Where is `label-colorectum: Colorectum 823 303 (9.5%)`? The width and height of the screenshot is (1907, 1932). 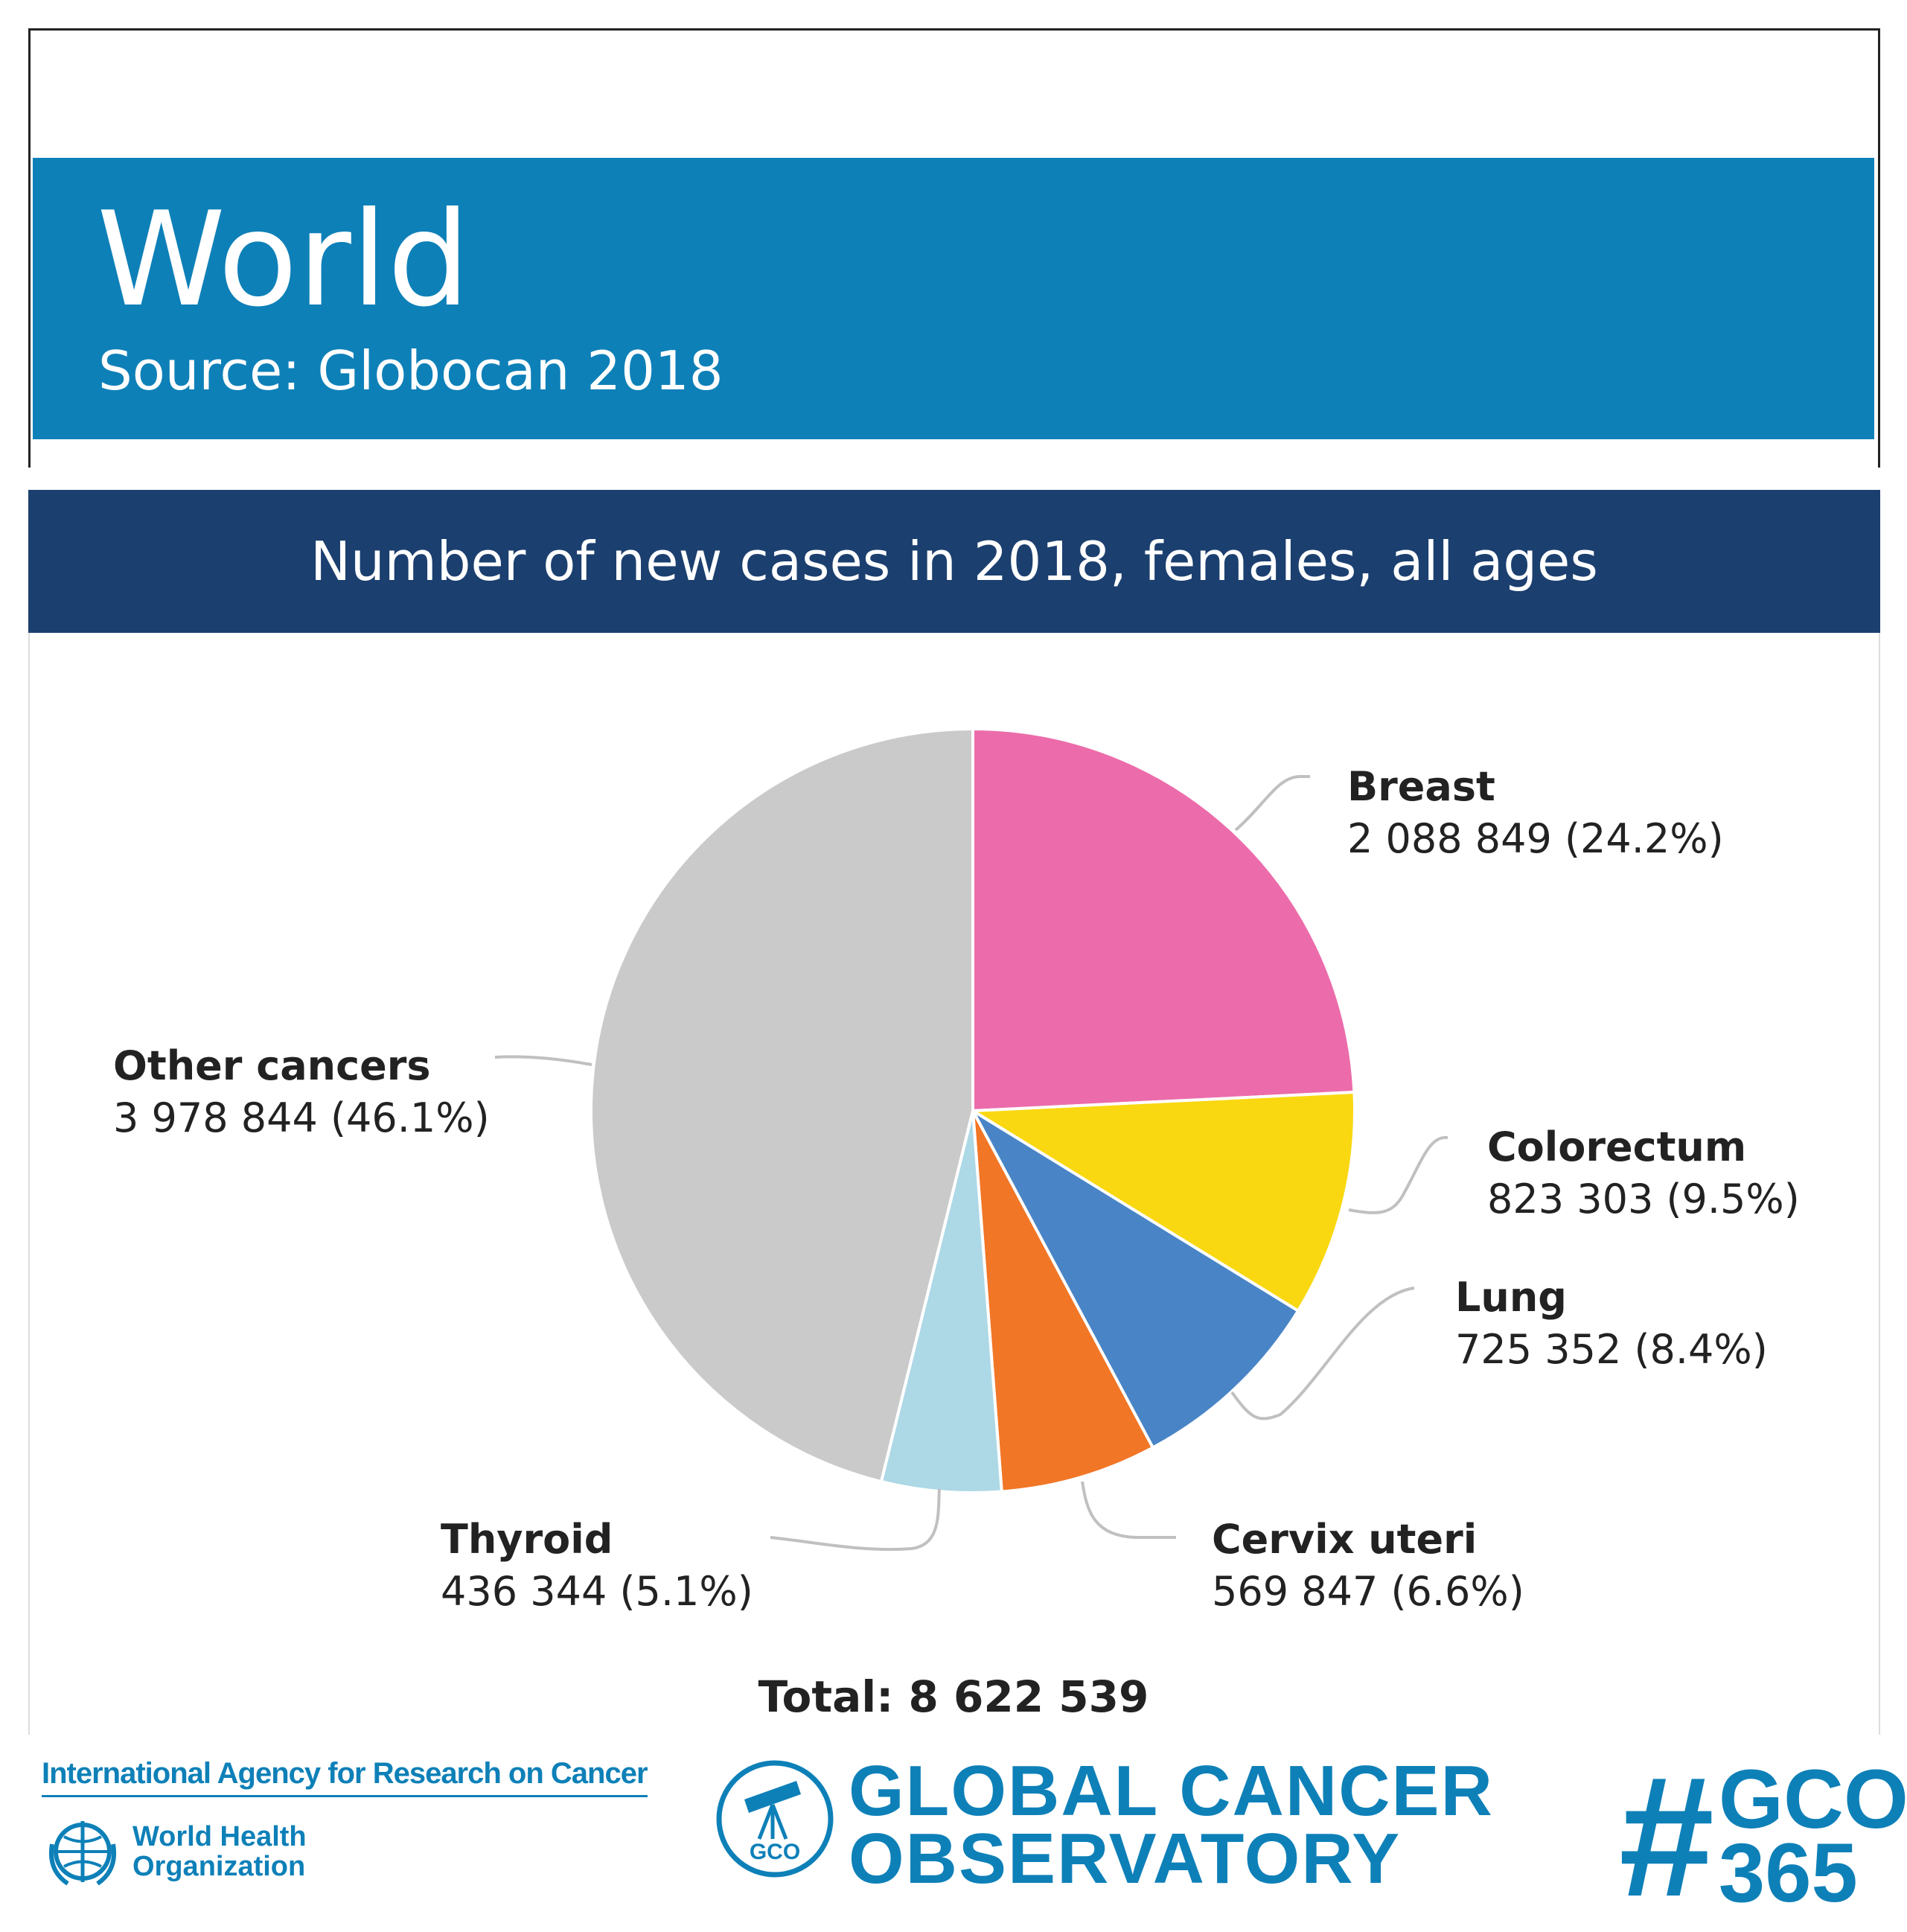
label-colorectum: Colorectum 823 303 (9.5%) is located at coordinates (1643, 1173).